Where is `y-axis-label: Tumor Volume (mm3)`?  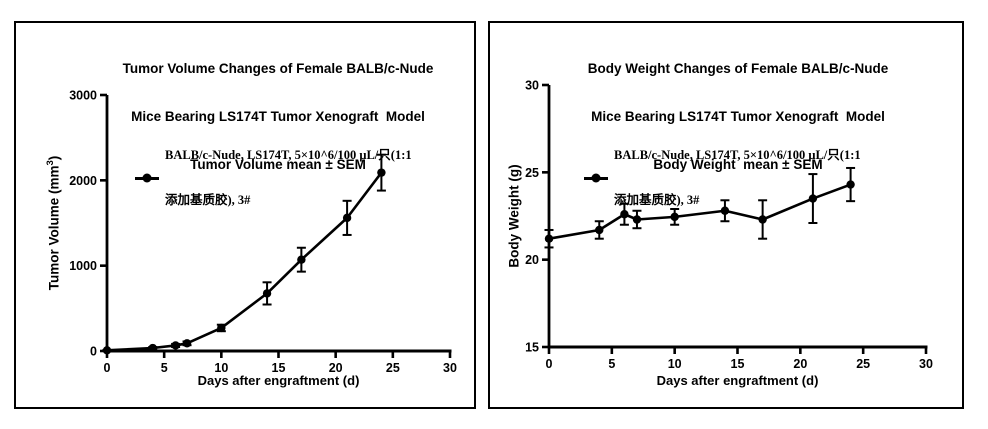
y-axis-label: Tumor Volume (mm3) is located at coordinates (53, 223).